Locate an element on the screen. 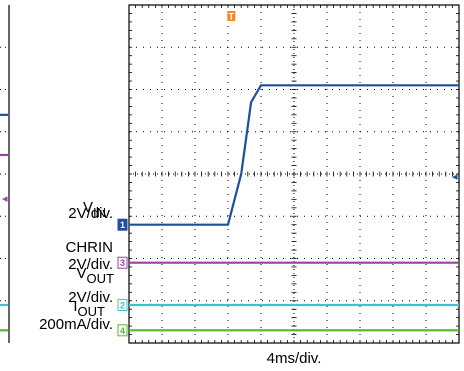 This screenshot has width=464, height=371. channel-badge-vout is located at coordinates (122, 304).